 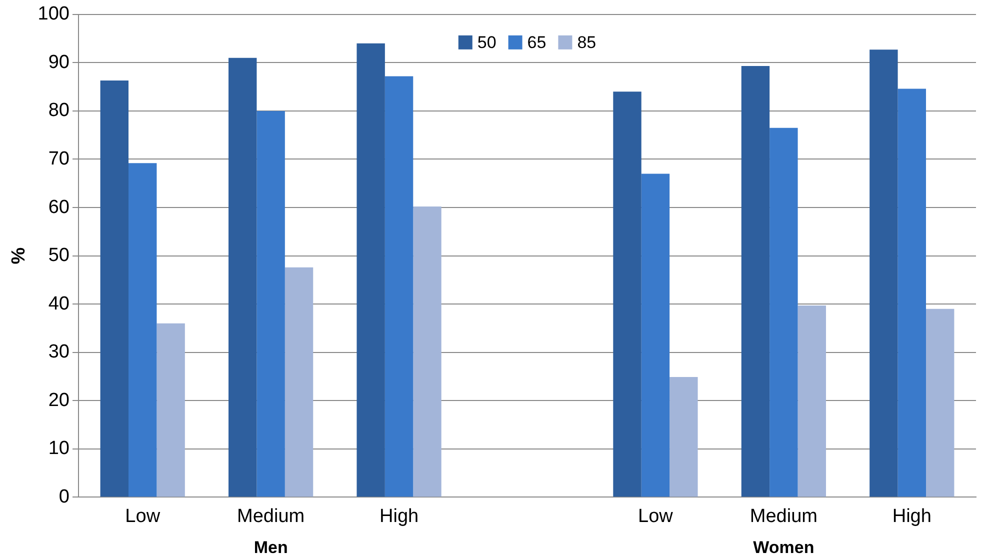 What do you see at coordinates (536, 42) in the screenshot?
I see `legend-label: 65` at bounding box center [536, 42].